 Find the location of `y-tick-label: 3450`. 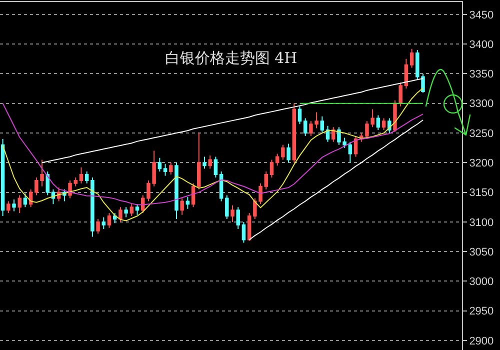

y-tick-label: 3450 is located at coordinates (481, 15).